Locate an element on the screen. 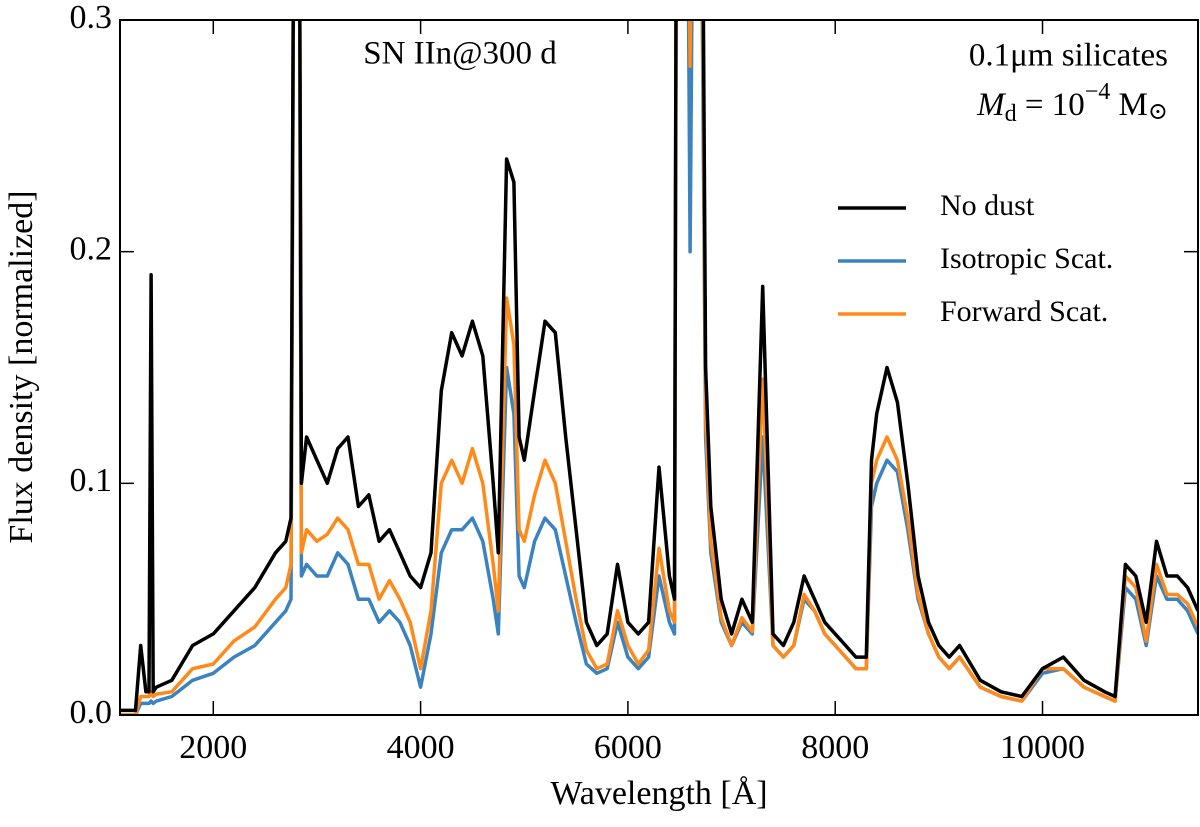  y-tick-label: 0.2 is located at coordinates (91, 248).